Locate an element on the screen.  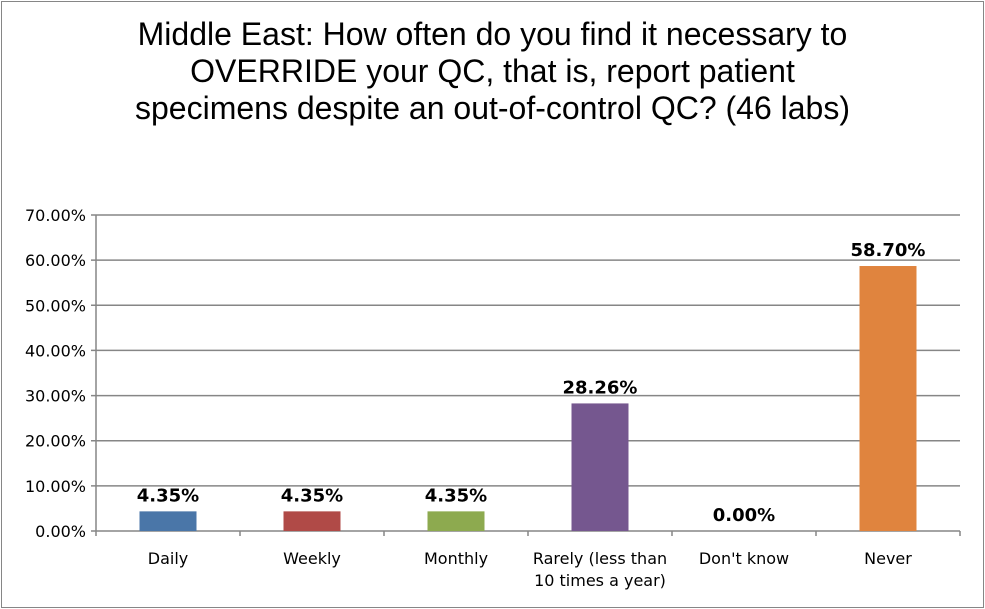
y-tick-label: 70.00% is located at coordinates (55, 215).